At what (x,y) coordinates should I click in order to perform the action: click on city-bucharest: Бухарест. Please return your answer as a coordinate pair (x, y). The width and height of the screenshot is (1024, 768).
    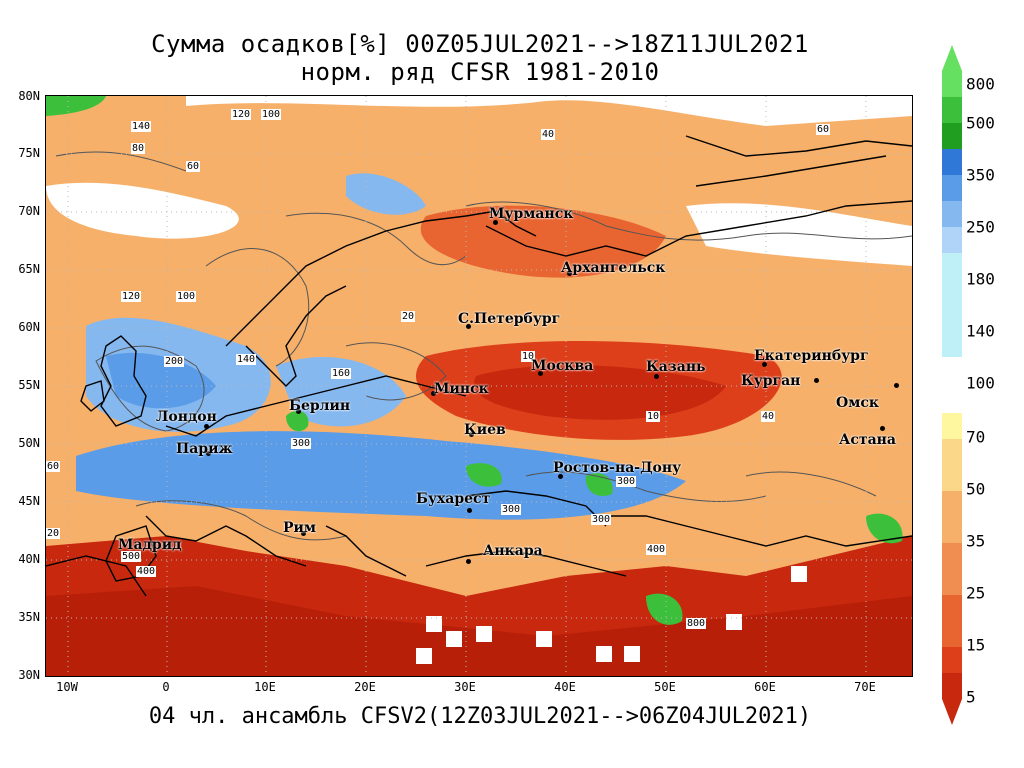
    Looking at the image, I should click on (453, 499).